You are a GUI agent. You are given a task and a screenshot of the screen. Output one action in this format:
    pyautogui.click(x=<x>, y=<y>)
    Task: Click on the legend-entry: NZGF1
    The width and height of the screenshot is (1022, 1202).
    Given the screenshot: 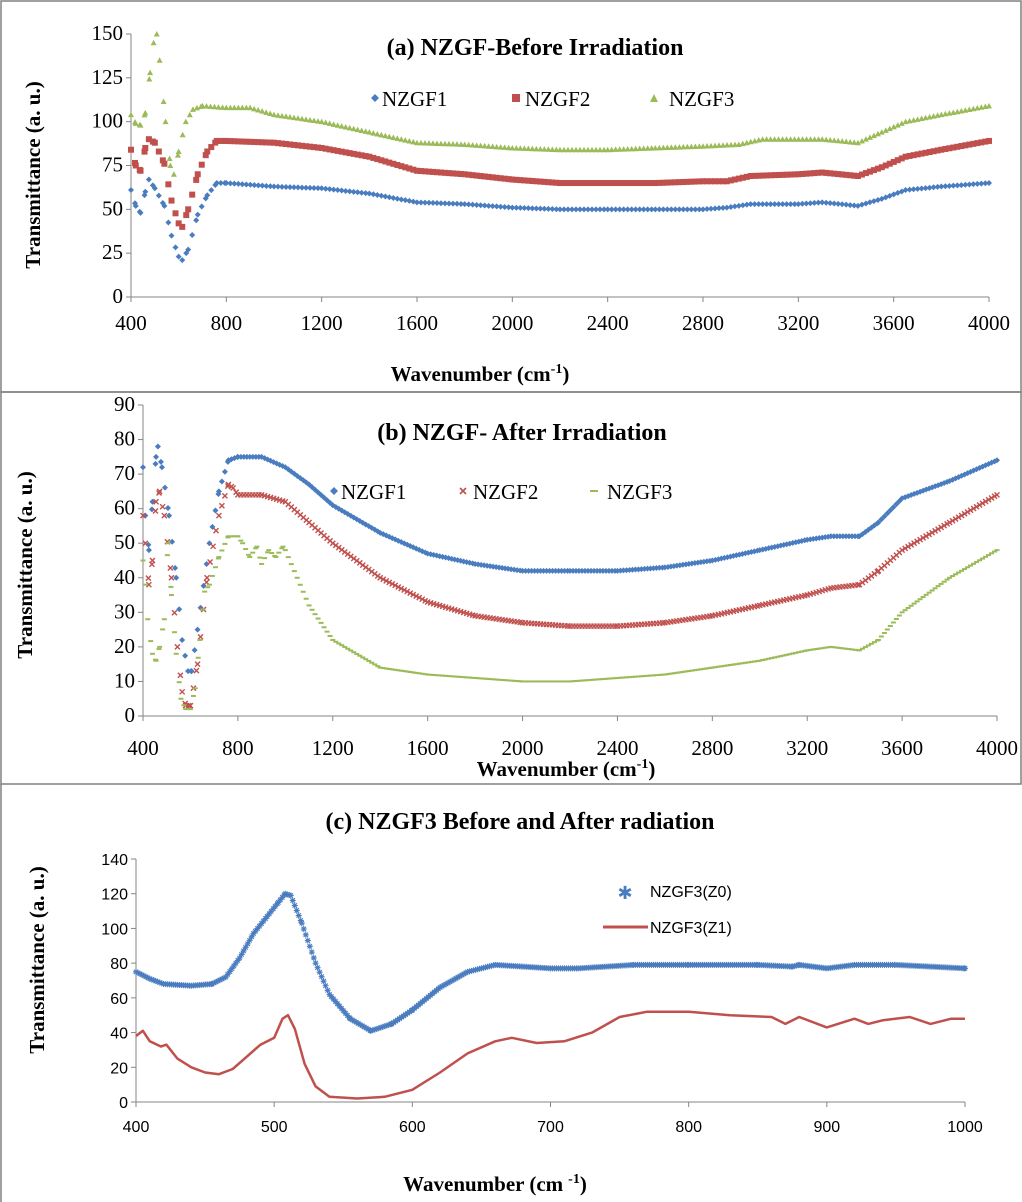 What is the action you would take?
    pyautogui.click(x=368, y=492)
    